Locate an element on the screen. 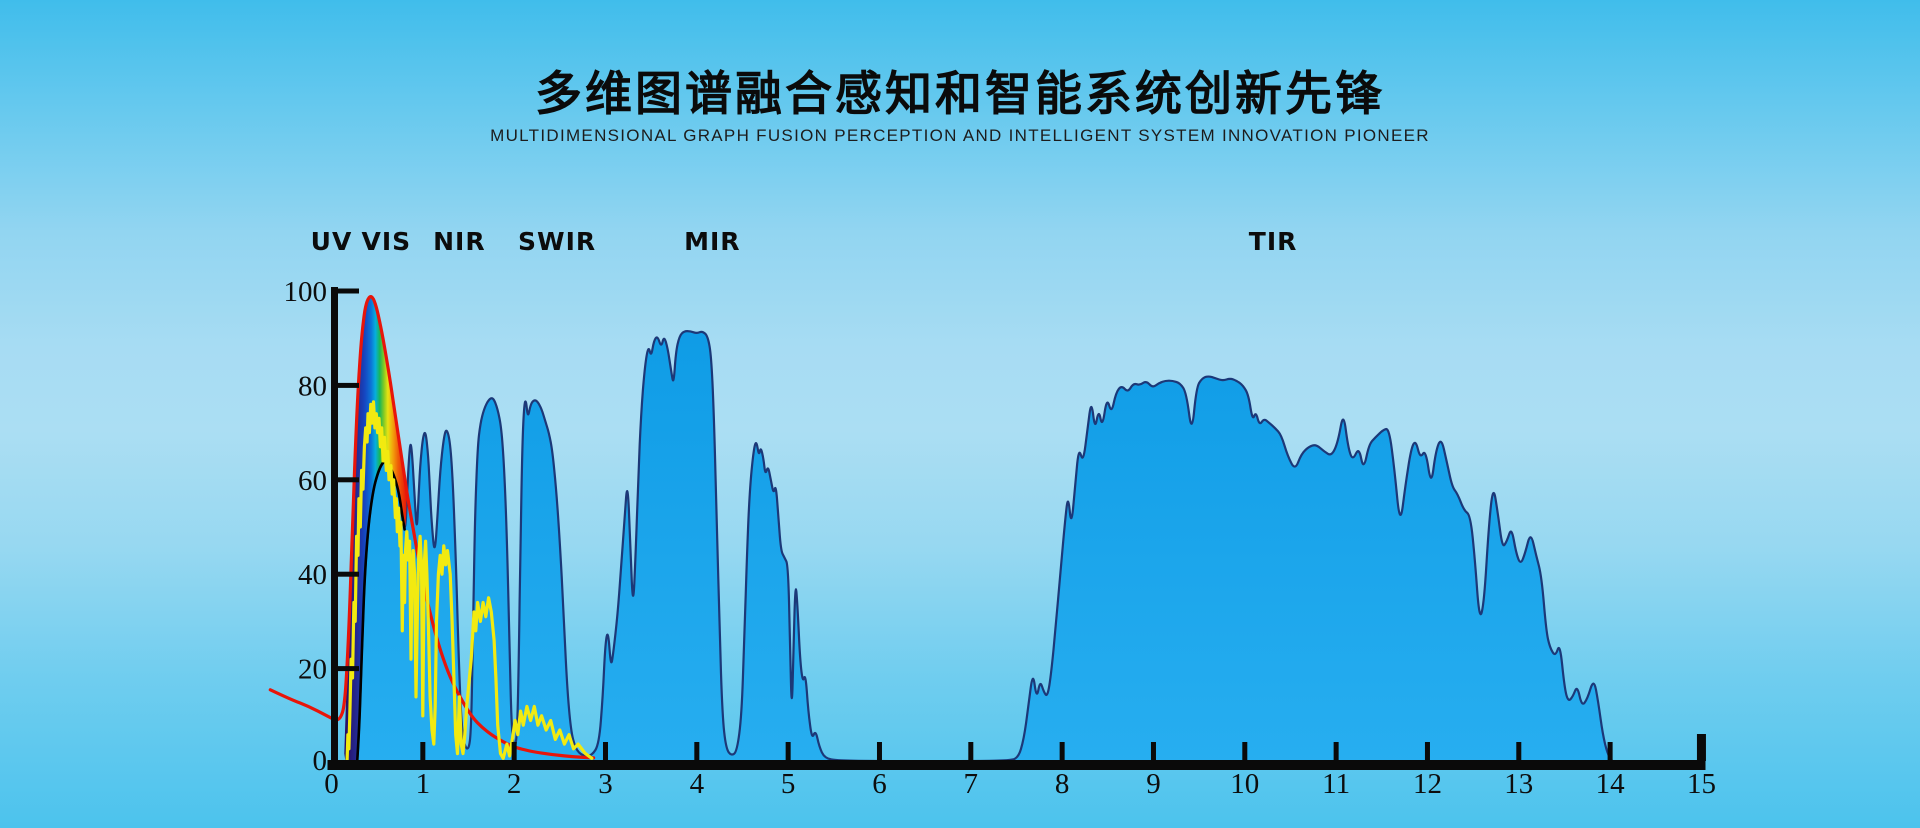 This screenshot has height=828, width=1920. x-tick-label-4: 4 is located at coordinates (697, 784).